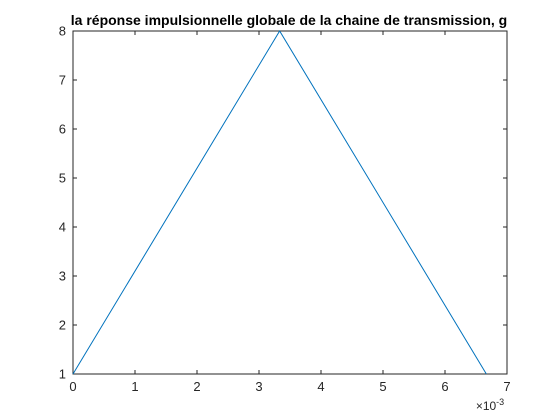  I want to click on x-tick-labels: 0 1 2 3 4 5 6 7, so click(289, 386).